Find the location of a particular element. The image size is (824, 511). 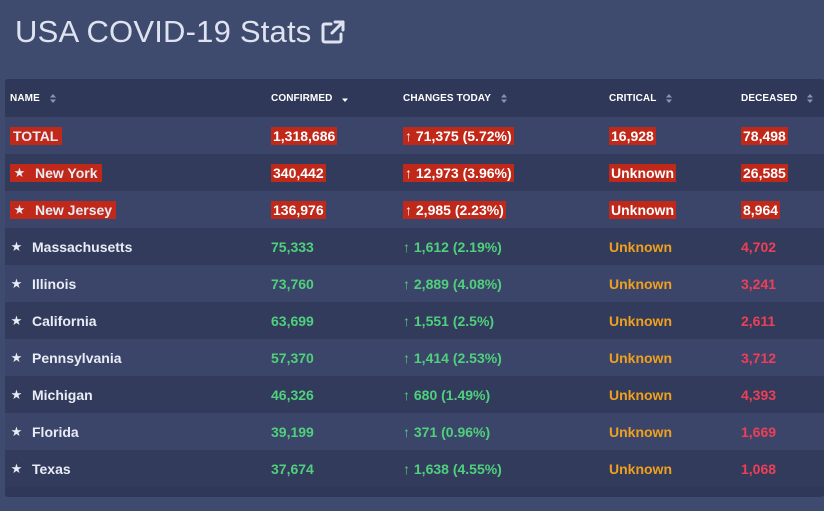

table-row: ★ Texas 37,674 ↑ 1,638 (4.55%) Unknown 1,068 is located at coordinates (414, 468).